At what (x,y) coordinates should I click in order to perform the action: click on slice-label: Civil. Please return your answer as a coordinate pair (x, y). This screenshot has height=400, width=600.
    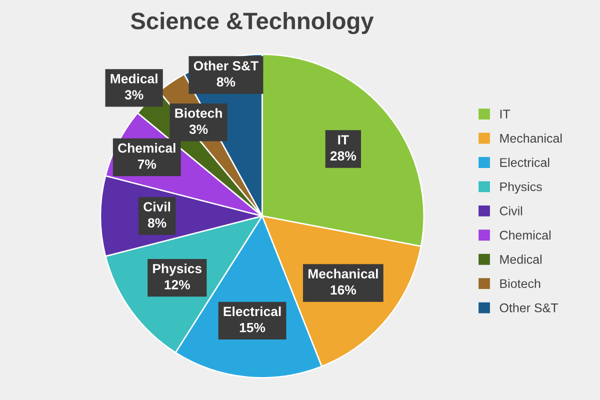
    Looking at the image, I should click on (157, 207).